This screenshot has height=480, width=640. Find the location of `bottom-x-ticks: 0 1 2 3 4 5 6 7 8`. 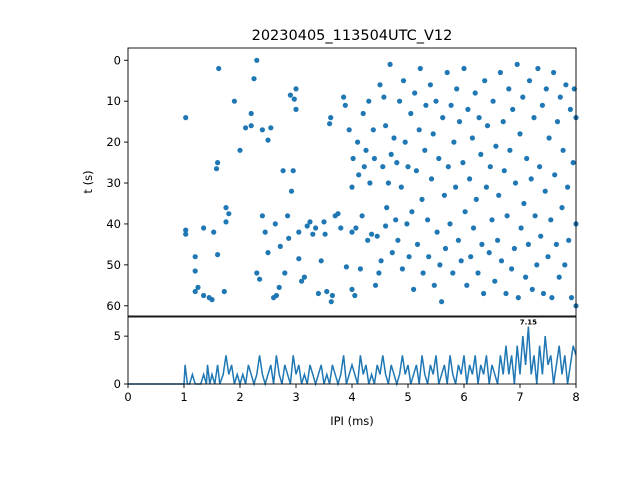

bottom-x-ticks: 0 1 2 3 4 5 6 7 8 is located at coordinates (352, 394).